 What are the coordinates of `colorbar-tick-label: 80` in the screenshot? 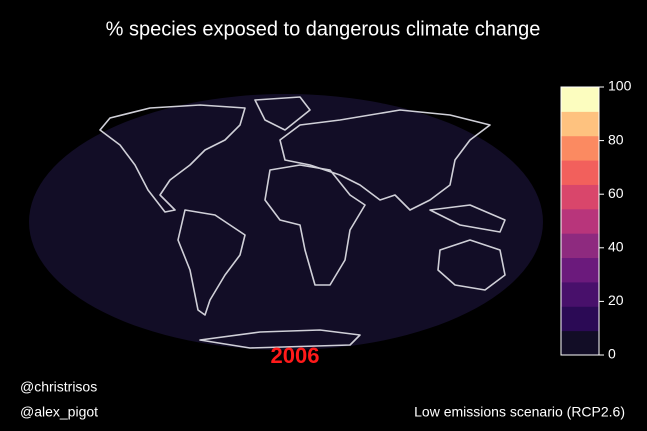 It's located at (616, 139).